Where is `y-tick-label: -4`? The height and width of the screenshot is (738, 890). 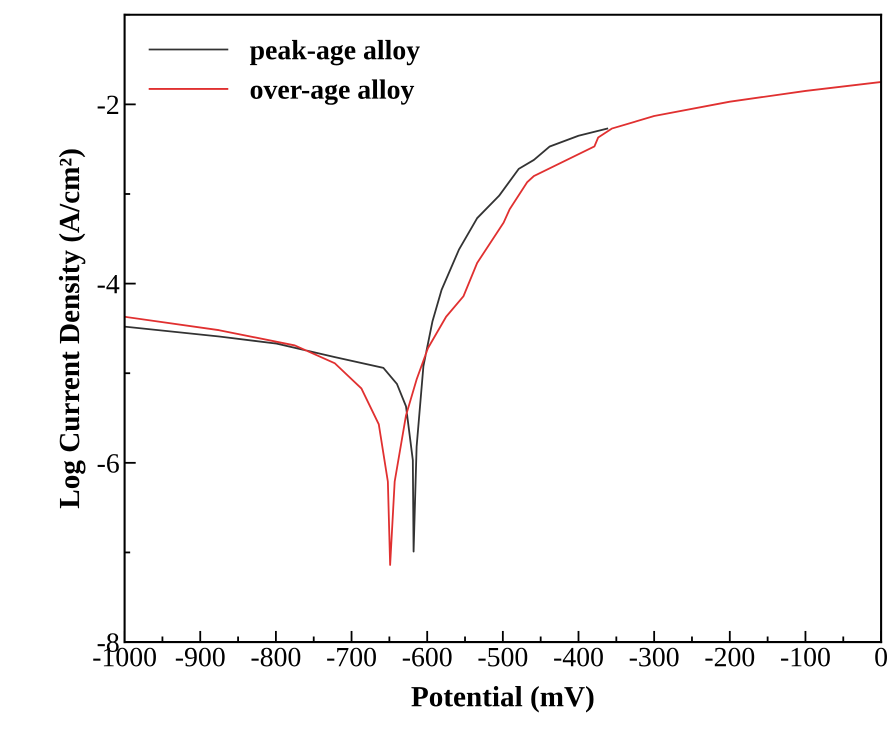 y-tick-label: -4 is located at coordinates (109, 284).